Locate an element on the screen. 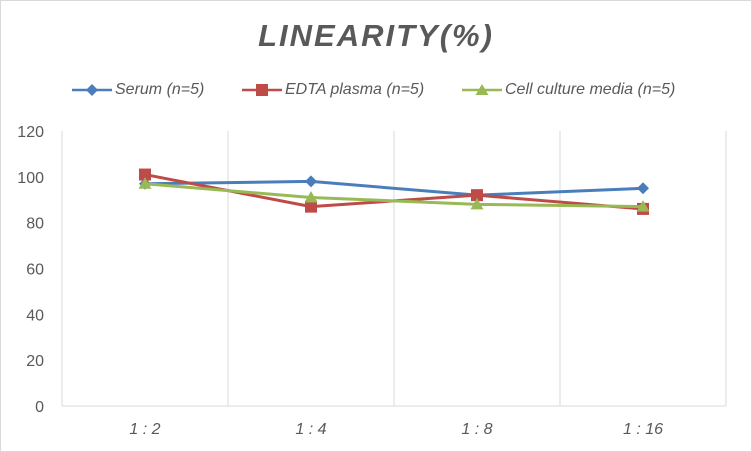 This screenshot has width=752, height=452. legend-item-edta-plasma: EDTA plasma (n=5) is located at coordinates (333, 90).